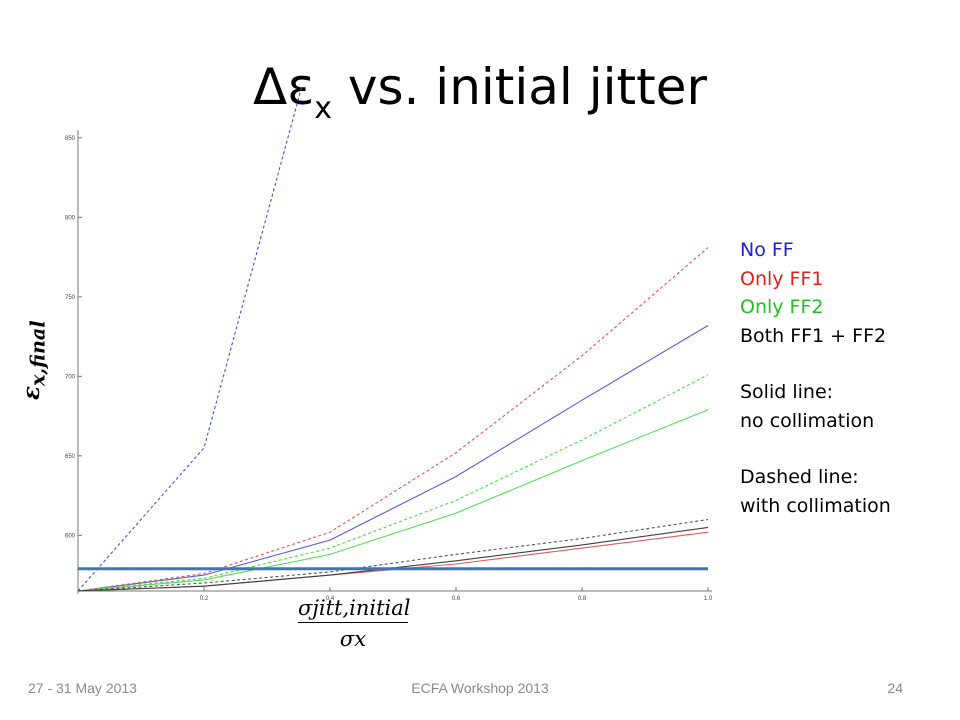  What do you see at coordinates (354, 609) in the screenshot?
I see `x-axis-label-numerator: σjitt,initial` at bounding box center [354, 609].